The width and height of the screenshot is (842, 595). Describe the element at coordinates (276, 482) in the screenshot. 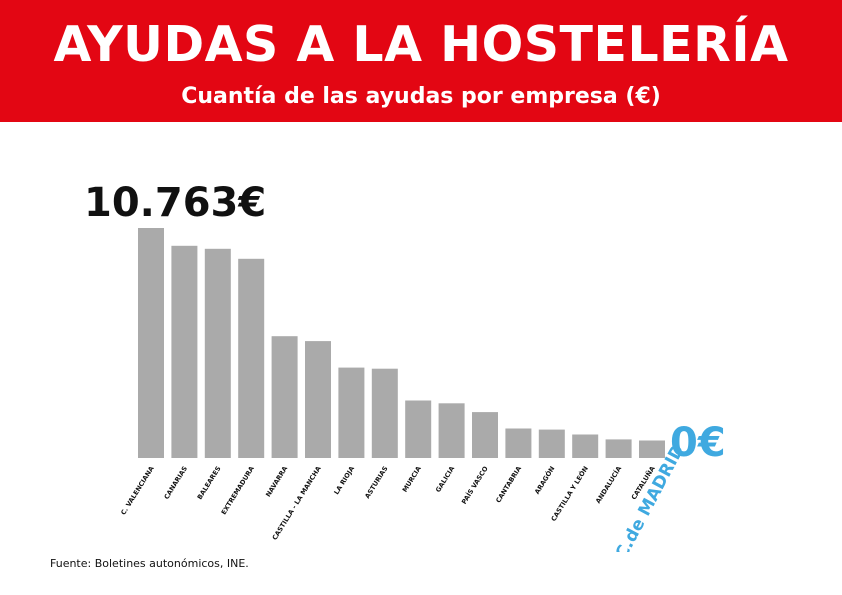

I see `category-label: NAVARRA` at that location.